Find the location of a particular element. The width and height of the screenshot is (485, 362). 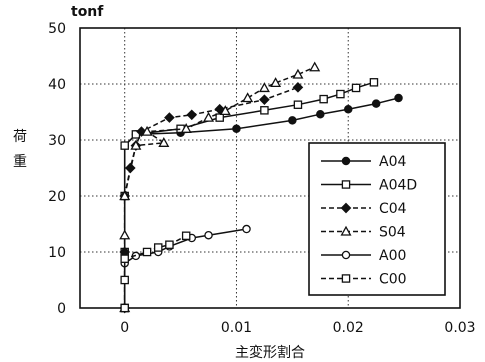

legend-box is located at coordinates (377, 219).